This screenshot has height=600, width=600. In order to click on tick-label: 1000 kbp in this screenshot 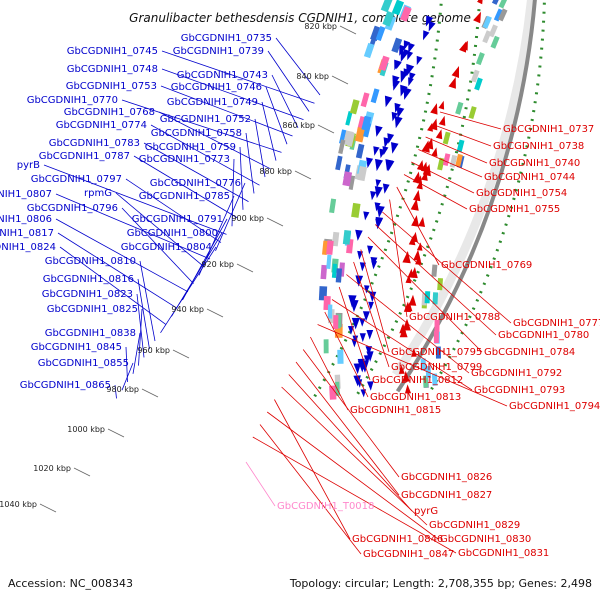, I will do `click(86, 429)`.